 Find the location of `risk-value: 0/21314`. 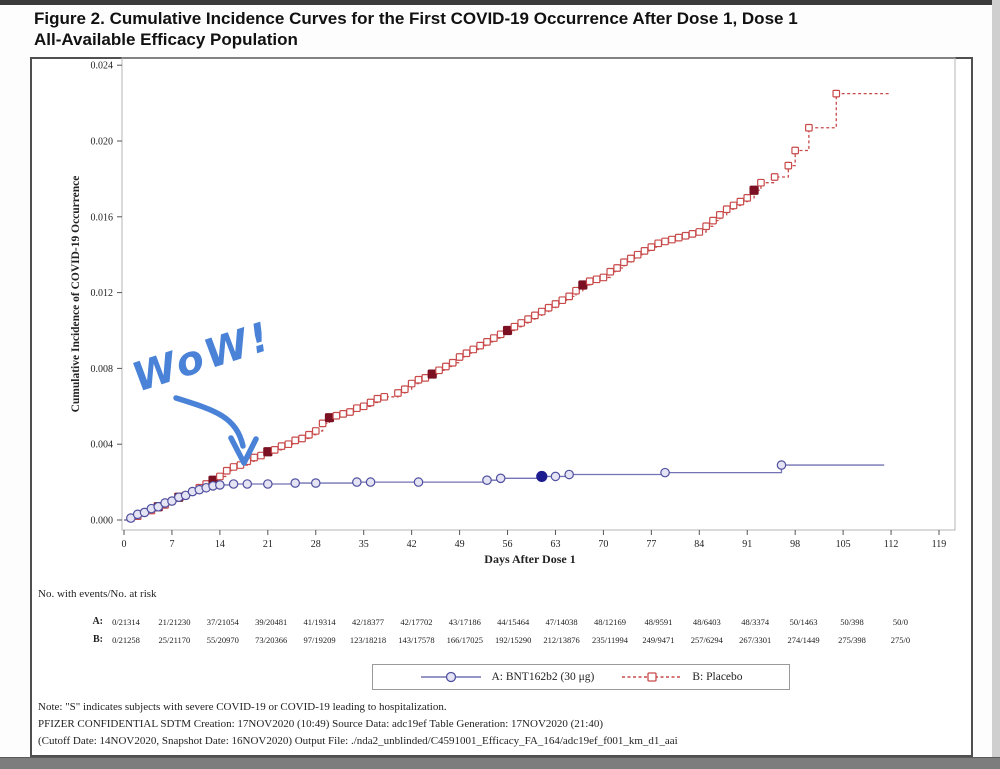

risk-value: 0/21314 is located at coordinates (126, 622).